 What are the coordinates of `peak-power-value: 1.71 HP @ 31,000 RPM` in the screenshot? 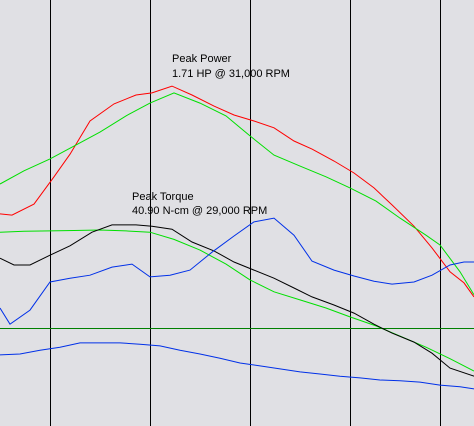 It's located at (231, 74).